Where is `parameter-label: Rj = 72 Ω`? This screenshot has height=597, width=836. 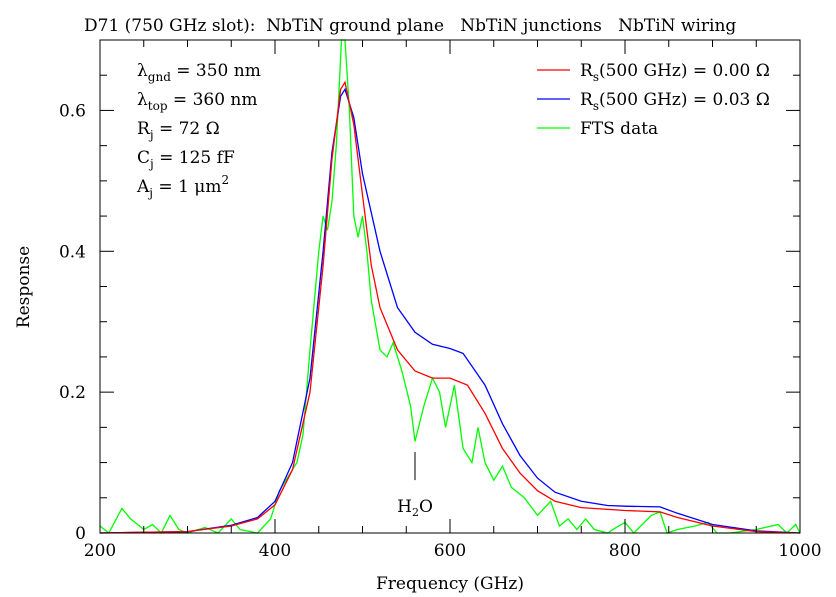 parameter-label: Rj = 72 Ω is located at coordinates (178, 130).